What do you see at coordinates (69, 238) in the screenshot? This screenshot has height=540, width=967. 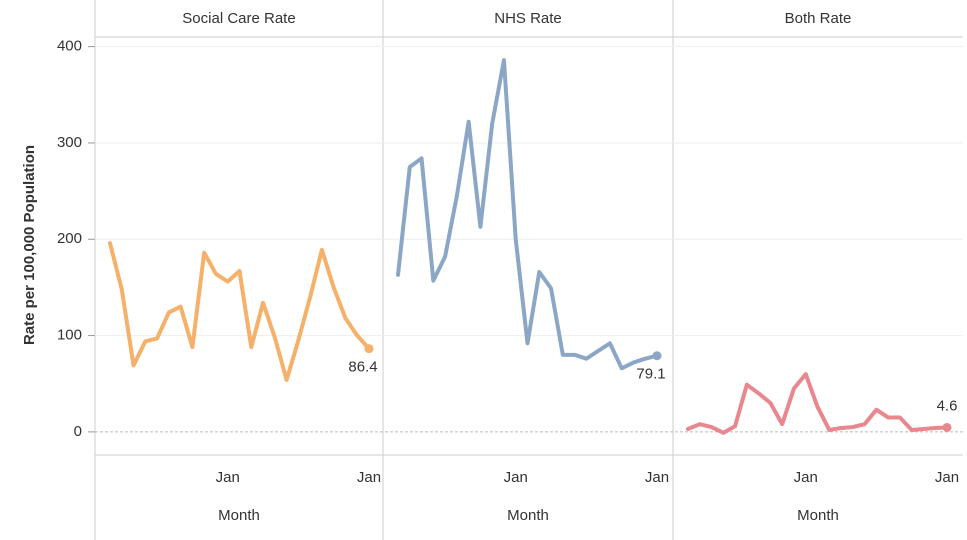 I see `y-tick-label: 200` at bounding box center [69, 238].